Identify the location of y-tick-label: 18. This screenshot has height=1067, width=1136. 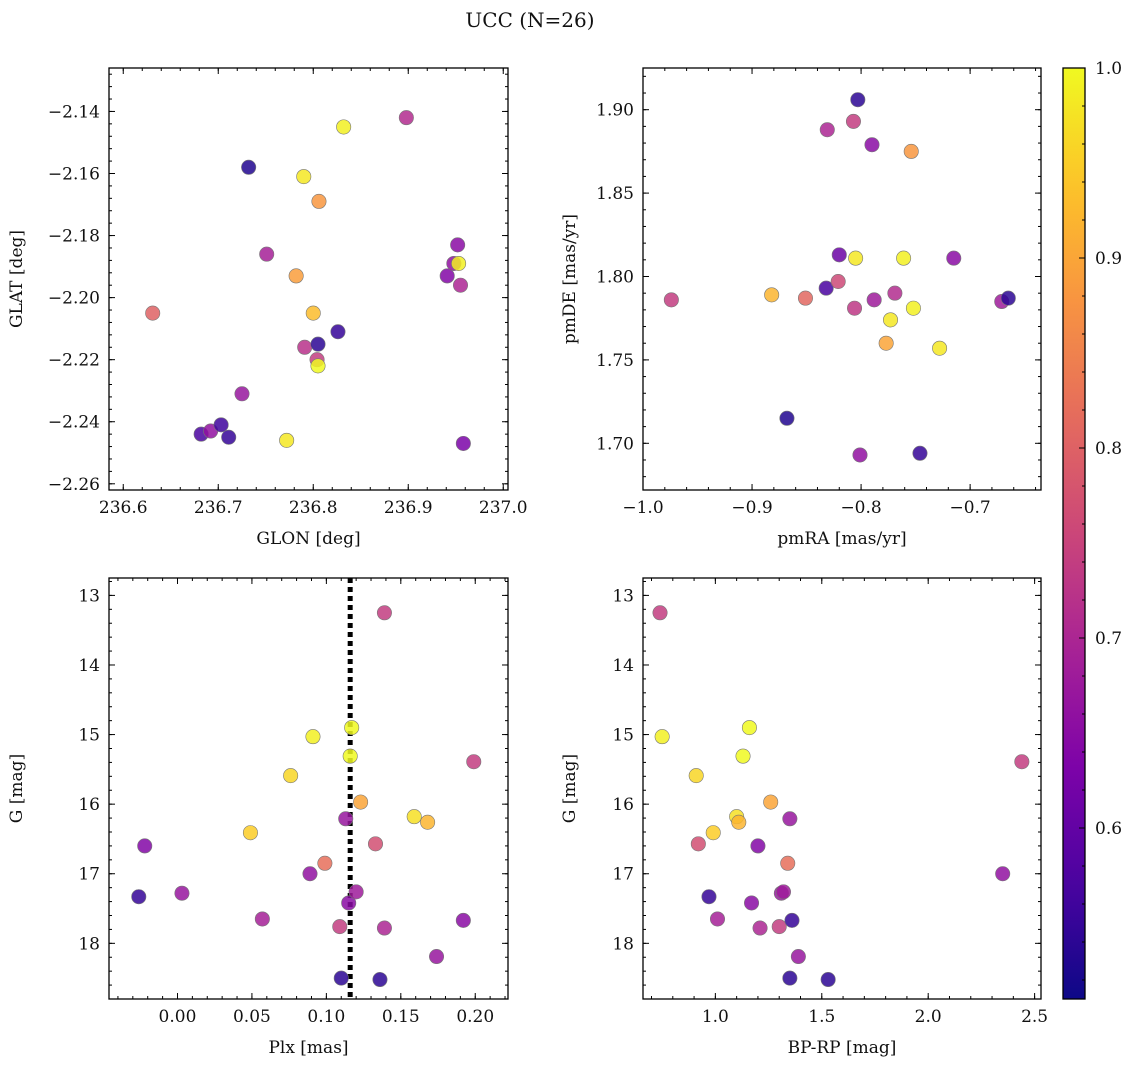
(89, 944).